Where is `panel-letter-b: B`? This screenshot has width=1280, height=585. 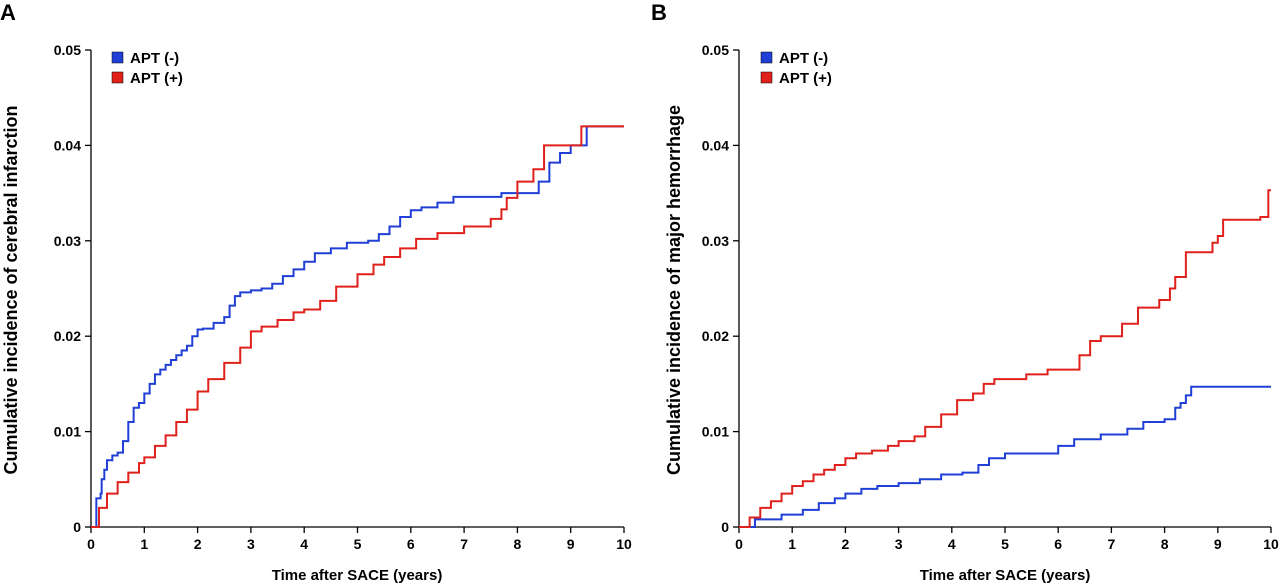
panel-letter-b: B is located at coordinates (659, 12).